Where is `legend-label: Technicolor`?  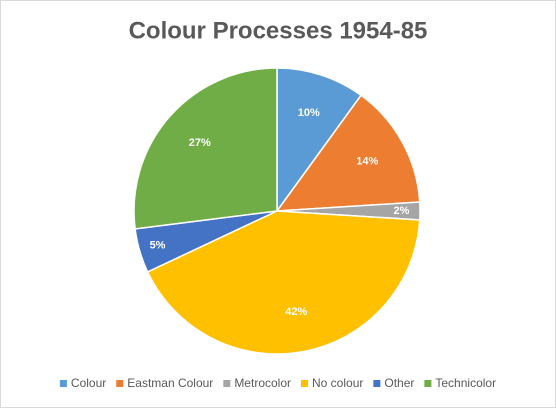
legend-label: Technicolor is located at coordinates (465, 383).